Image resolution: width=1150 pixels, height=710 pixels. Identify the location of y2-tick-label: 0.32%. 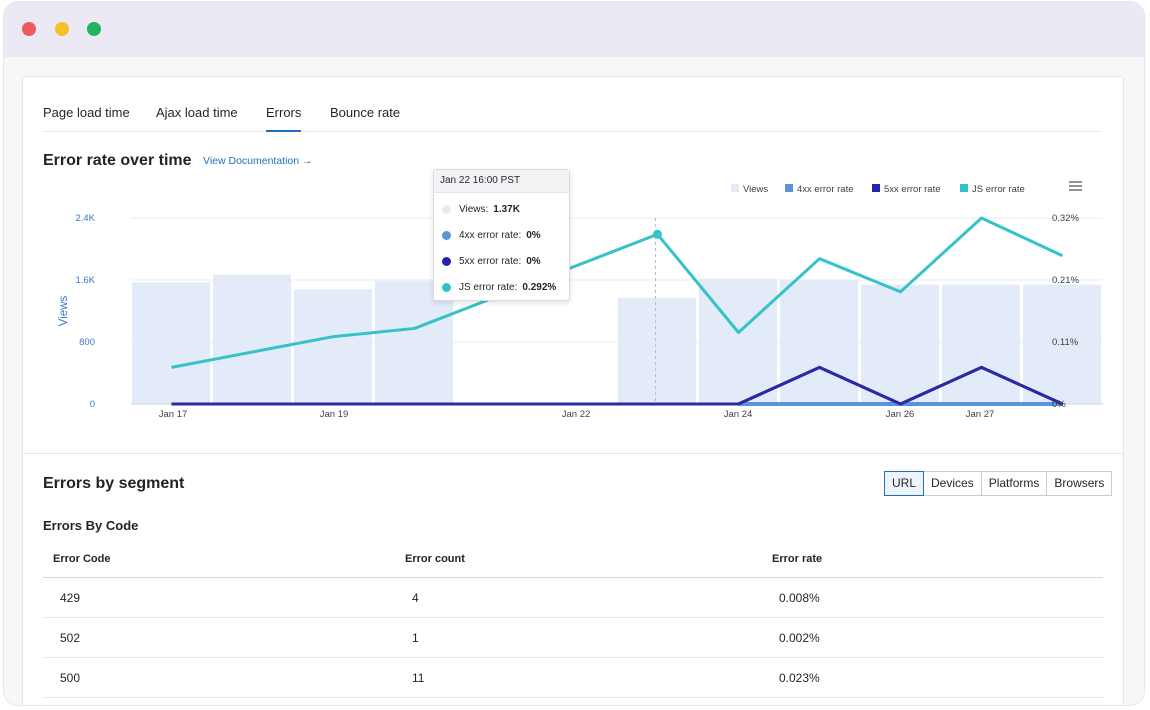
(1065, 218).